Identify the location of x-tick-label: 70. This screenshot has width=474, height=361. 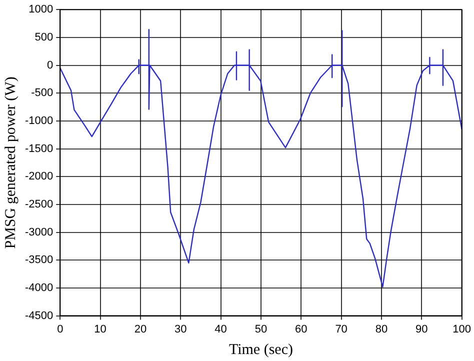
(341, 329).